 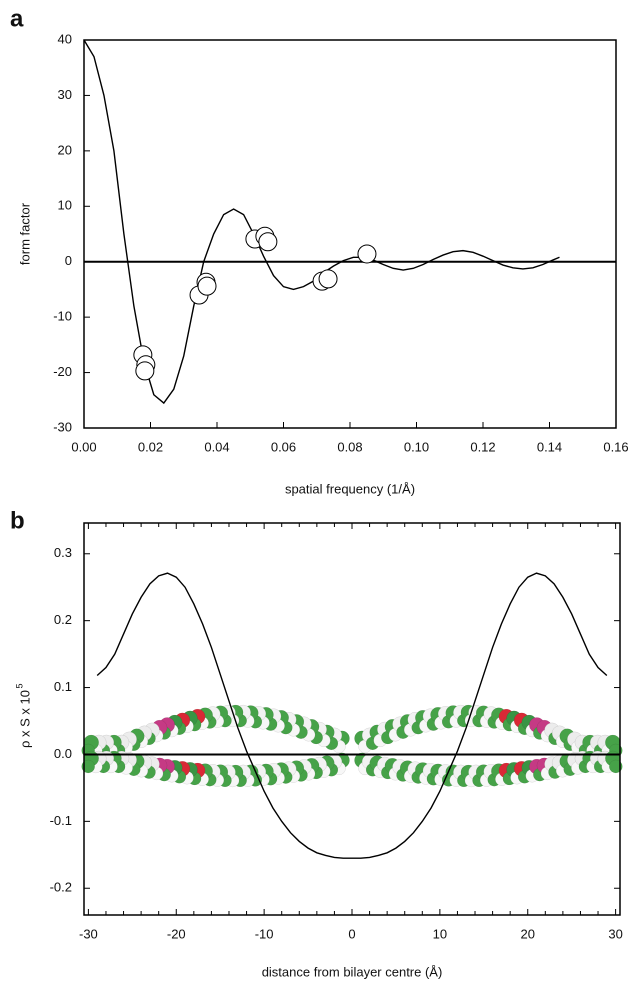 I want to click on y-tick-label: 30, so click(x=65, y=94).